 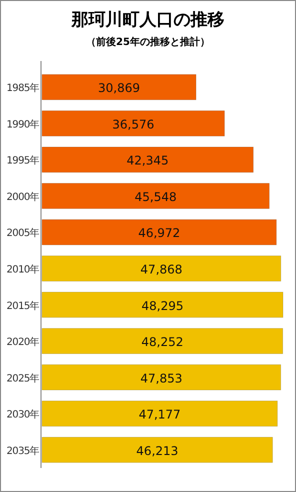 I want to click on y-tick-label: 2015年, so click(x=23, y=306).